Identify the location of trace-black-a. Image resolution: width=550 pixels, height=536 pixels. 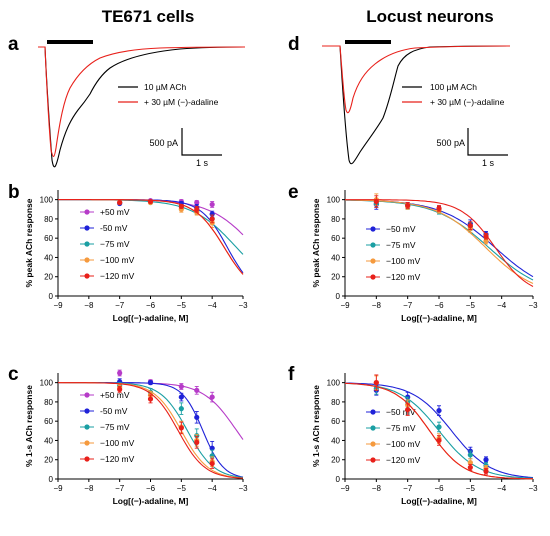
(142, 107).